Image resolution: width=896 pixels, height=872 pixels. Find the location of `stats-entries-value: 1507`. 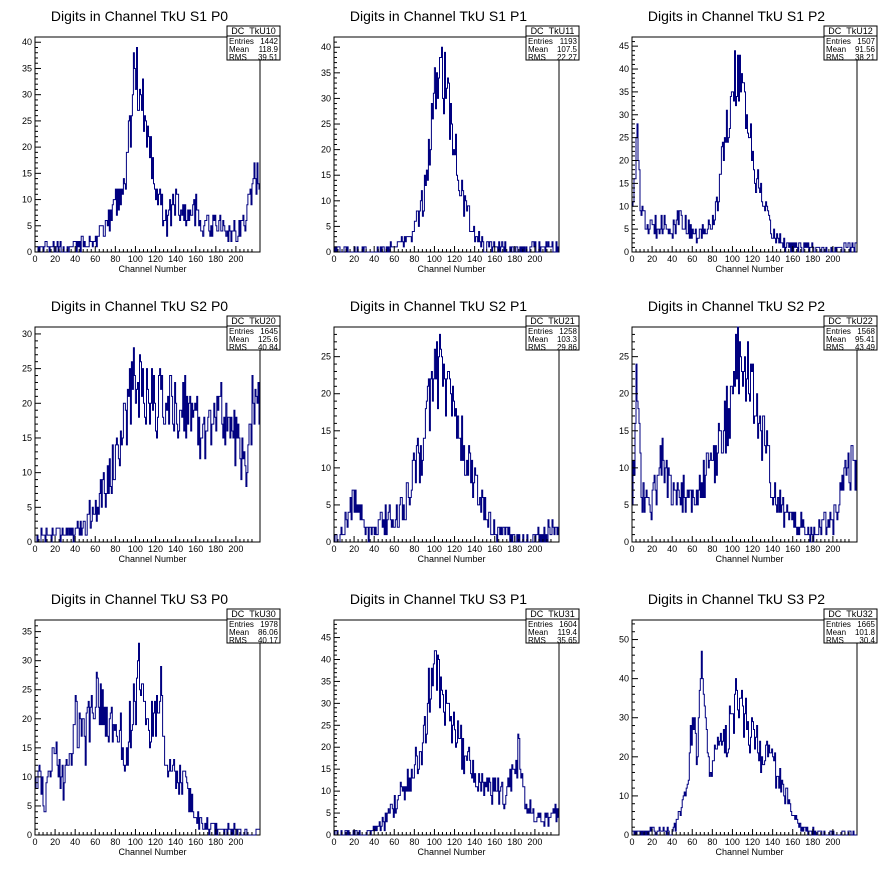

stats-entries-value: 1507 is located at coordinates (866, 41).